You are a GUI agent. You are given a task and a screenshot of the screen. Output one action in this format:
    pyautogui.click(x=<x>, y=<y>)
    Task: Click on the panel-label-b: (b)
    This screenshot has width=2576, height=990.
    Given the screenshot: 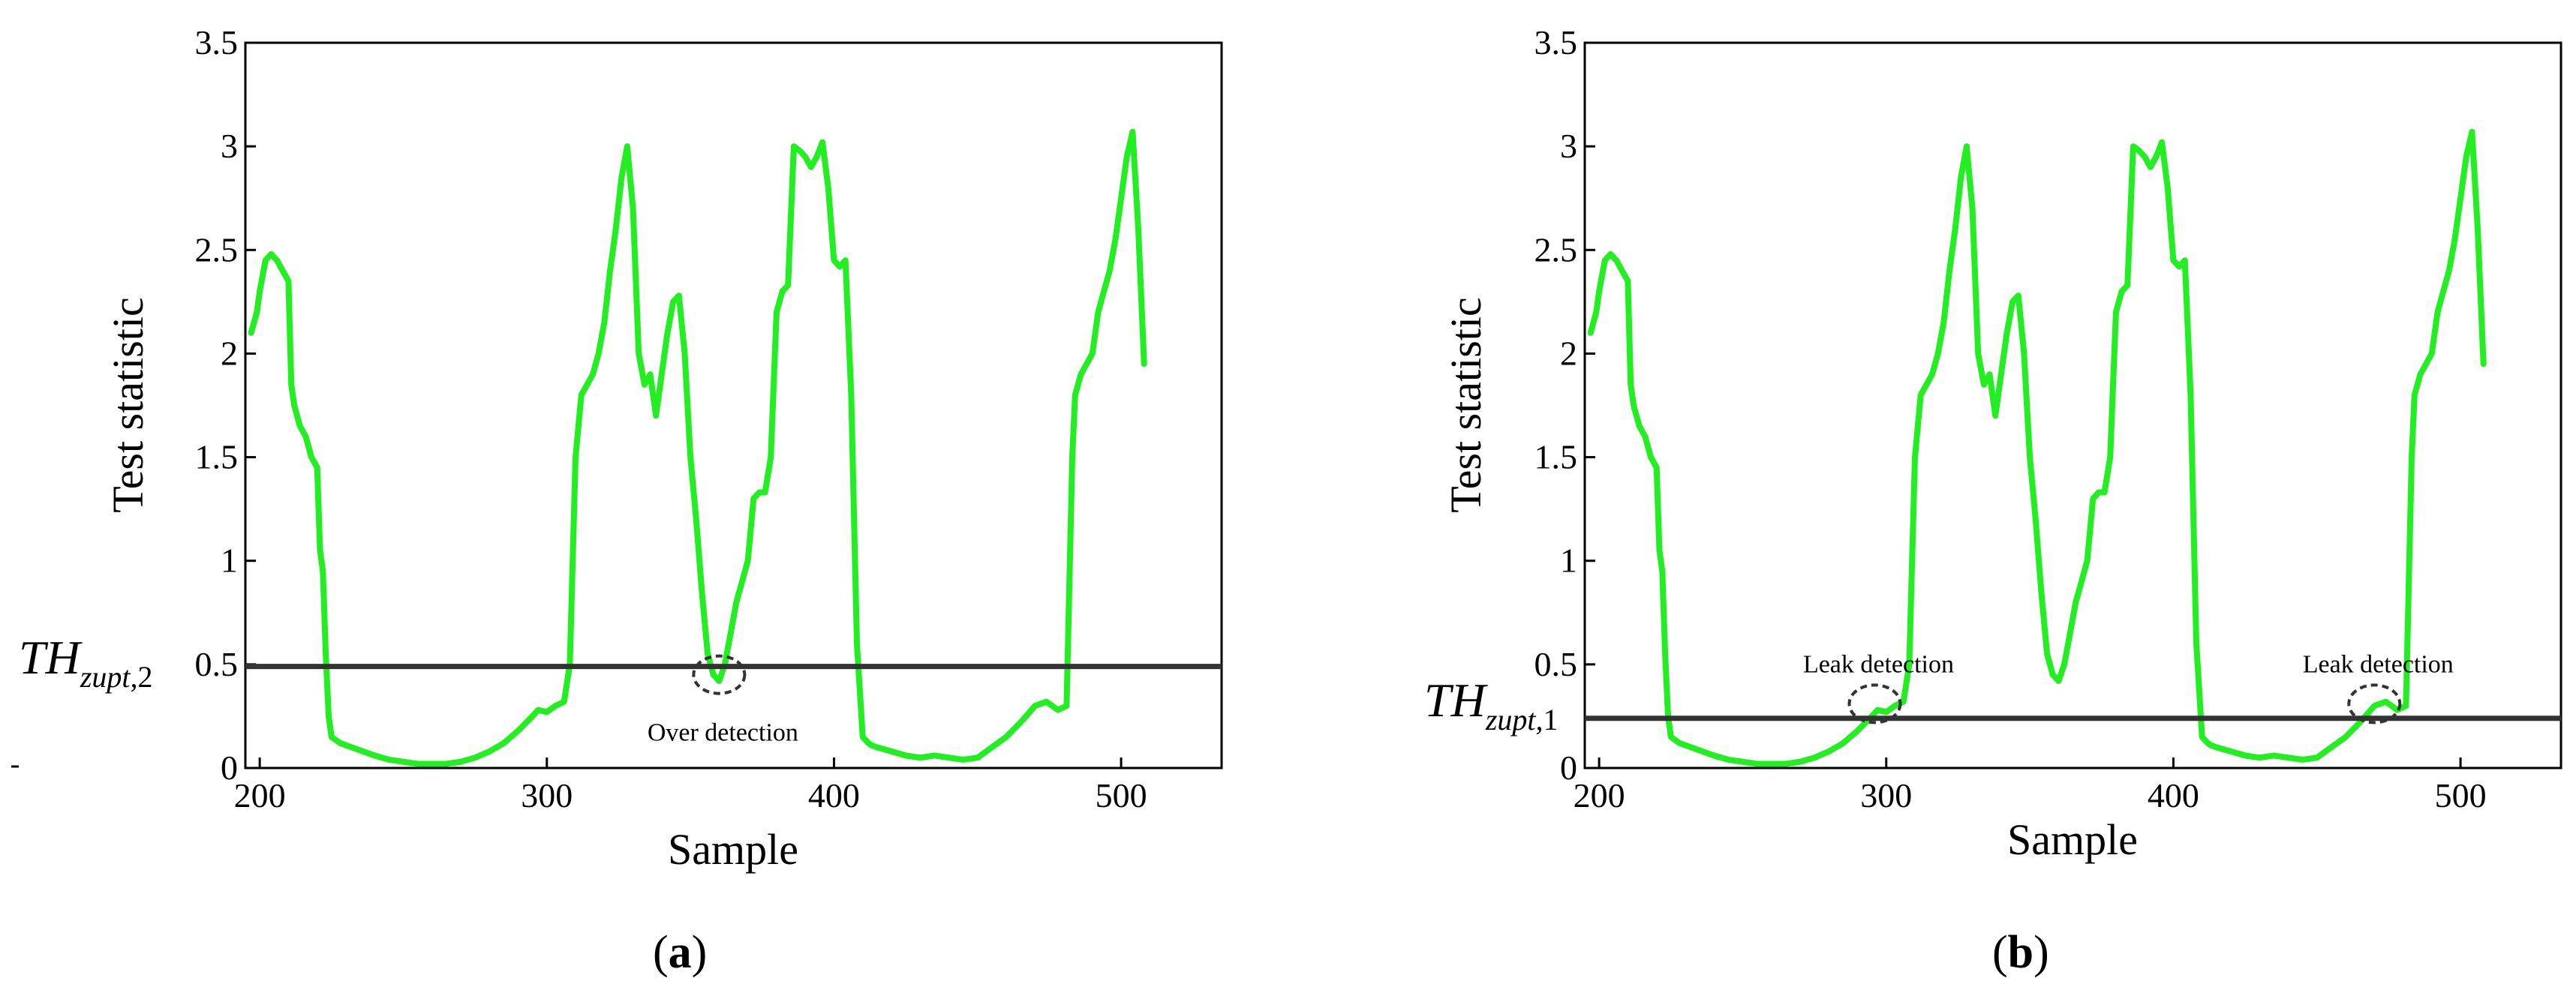 What is the action you would take?
    pyautogui.click(x=2020, y=952)
    